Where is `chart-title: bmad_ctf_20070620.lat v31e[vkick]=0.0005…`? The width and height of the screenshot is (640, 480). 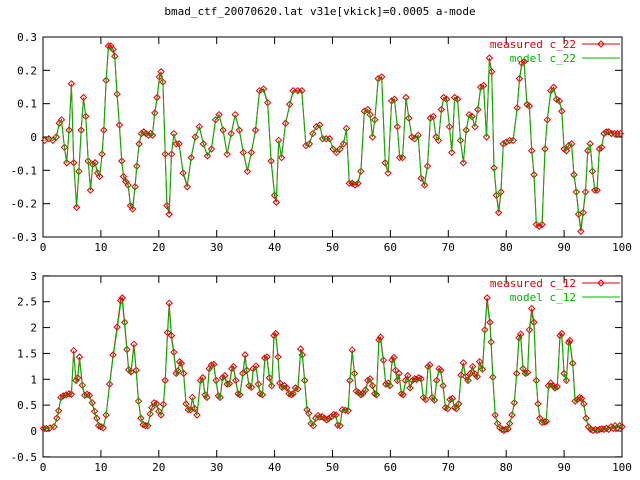
chart-title: bmad_ctf_20070620.lat v31e[vkick]=0.0005… is located at coordinates (320, 11).